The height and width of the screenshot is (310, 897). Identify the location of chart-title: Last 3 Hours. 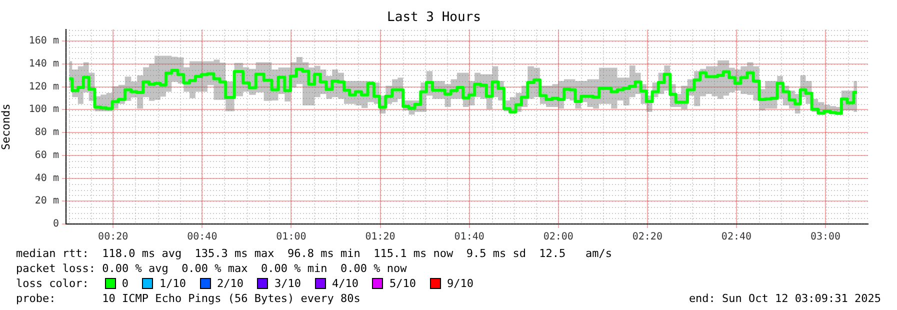
(434, 18).